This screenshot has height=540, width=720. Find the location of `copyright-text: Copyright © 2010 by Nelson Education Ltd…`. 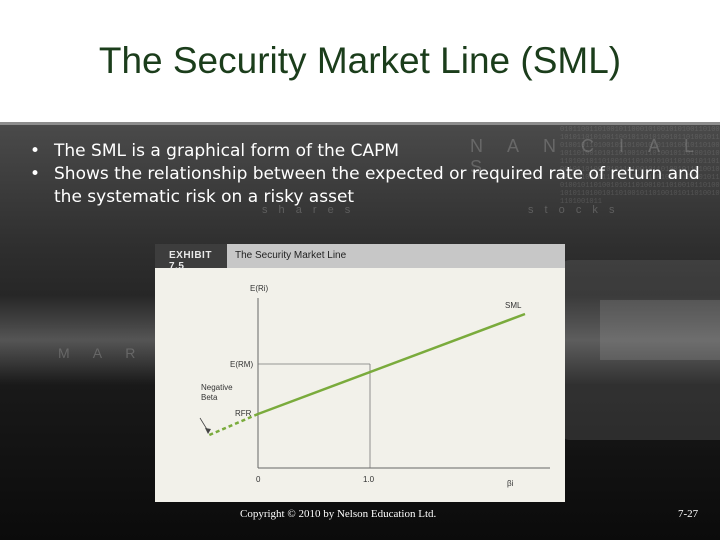

copyright-text: Copyright © 2010 by Nelson Education Ltd… is located at coordinates (338, 514).